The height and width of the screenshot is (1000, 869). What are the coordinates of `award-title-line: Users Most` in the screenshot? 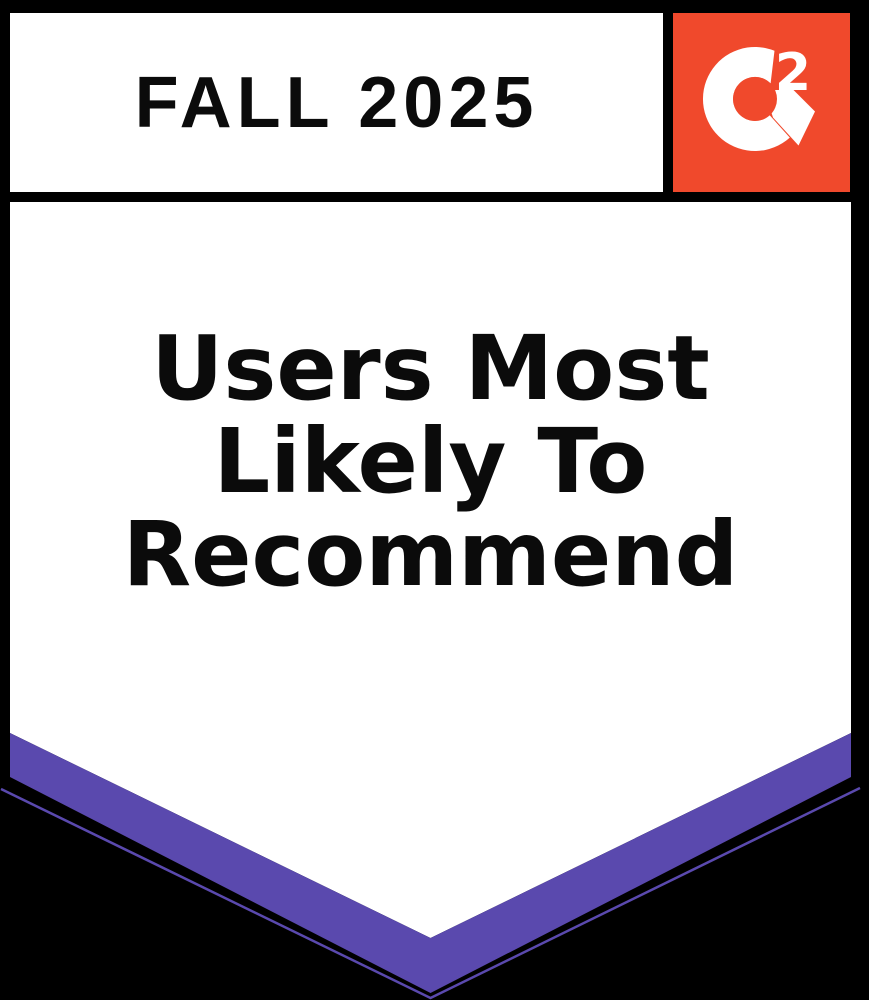 It's located at (430, 368).